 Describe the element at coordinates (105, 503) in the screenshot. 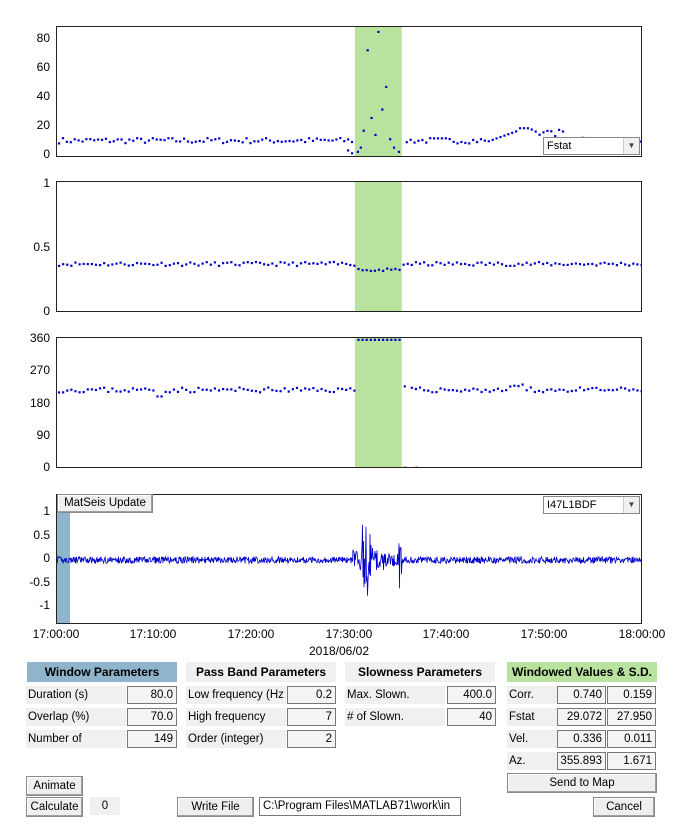

I see `matseis-update-button: MatSeis Update` at that location.